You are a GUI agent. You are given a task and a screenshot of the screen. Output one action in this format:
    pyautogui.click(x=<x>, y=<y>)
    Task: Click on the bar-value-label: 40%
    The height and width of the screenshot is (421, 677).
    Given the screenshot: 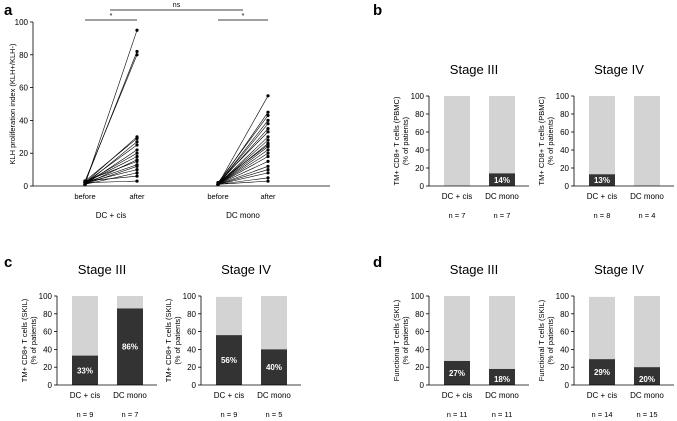 What is the action you would take?
    pyautogui.click(x=274, y=367)
    